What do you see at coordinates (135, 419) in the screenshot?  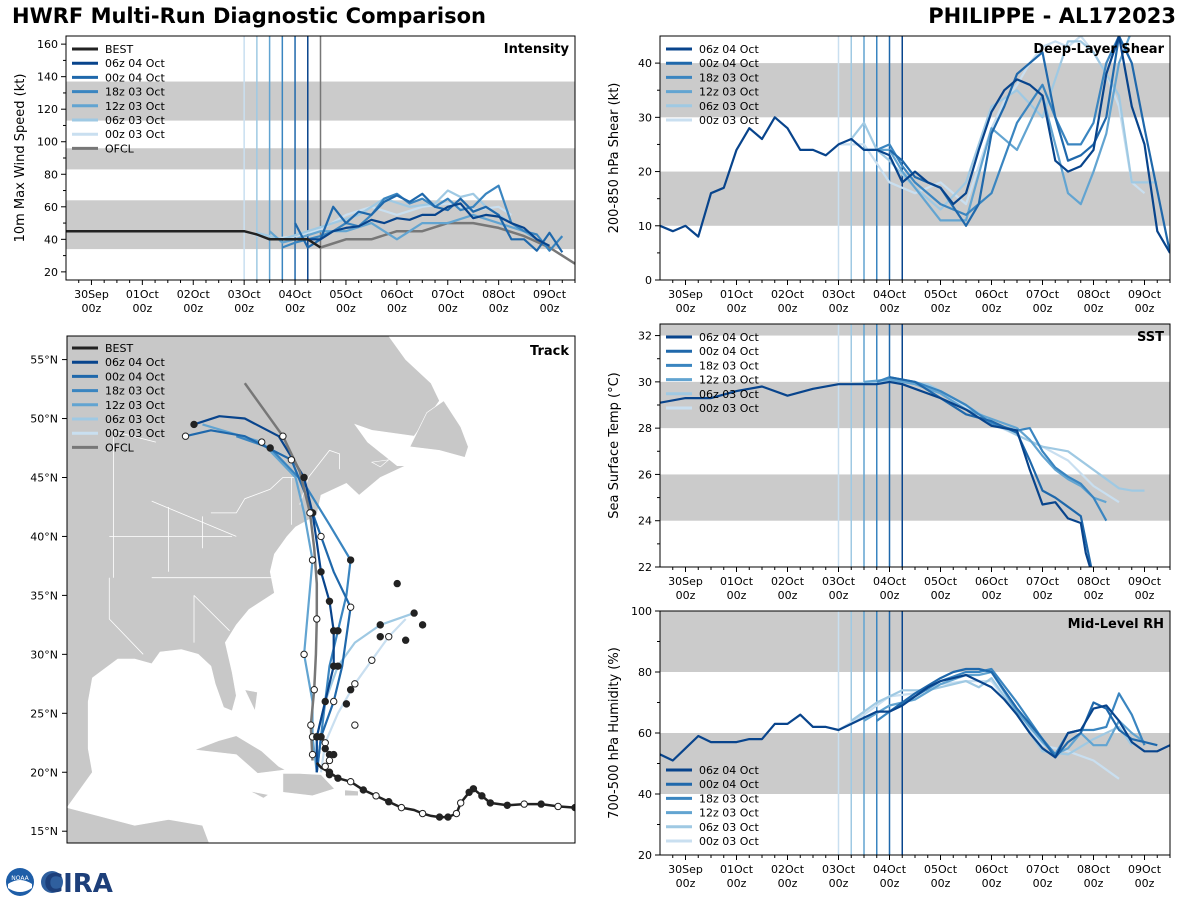 I see `track-legend-label-06z-03-oct: 06z 03 Oct` at bounding box center [135, 419].